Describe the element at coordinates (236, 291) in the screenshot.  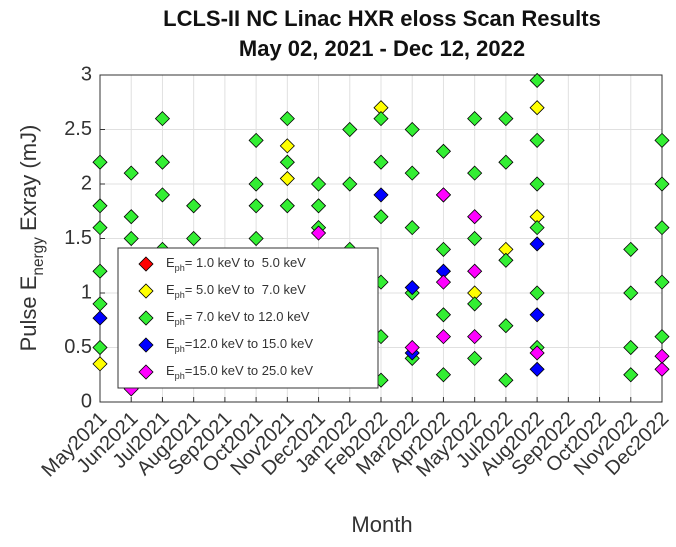
I see `legend-label: Eph= 5.0 keV to 7.0 keV` at that location.